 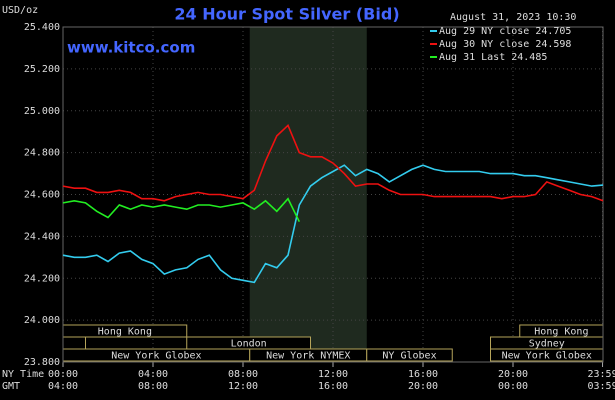 I want to click on x-tick-label: 08:00, so click(x=243, y=374).